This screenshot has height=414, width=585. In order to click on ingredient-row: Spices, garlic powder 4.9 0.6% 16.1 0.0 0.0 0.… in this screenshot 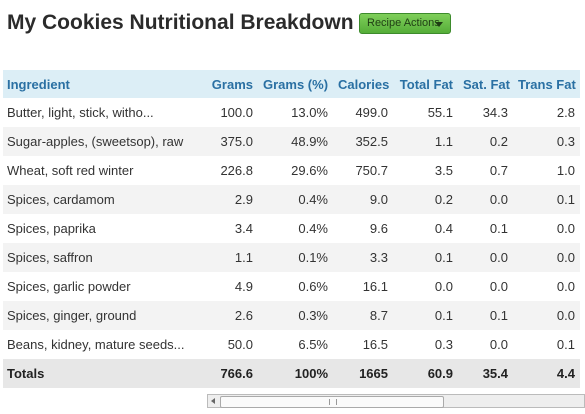, I will do `click(291, 286)`.